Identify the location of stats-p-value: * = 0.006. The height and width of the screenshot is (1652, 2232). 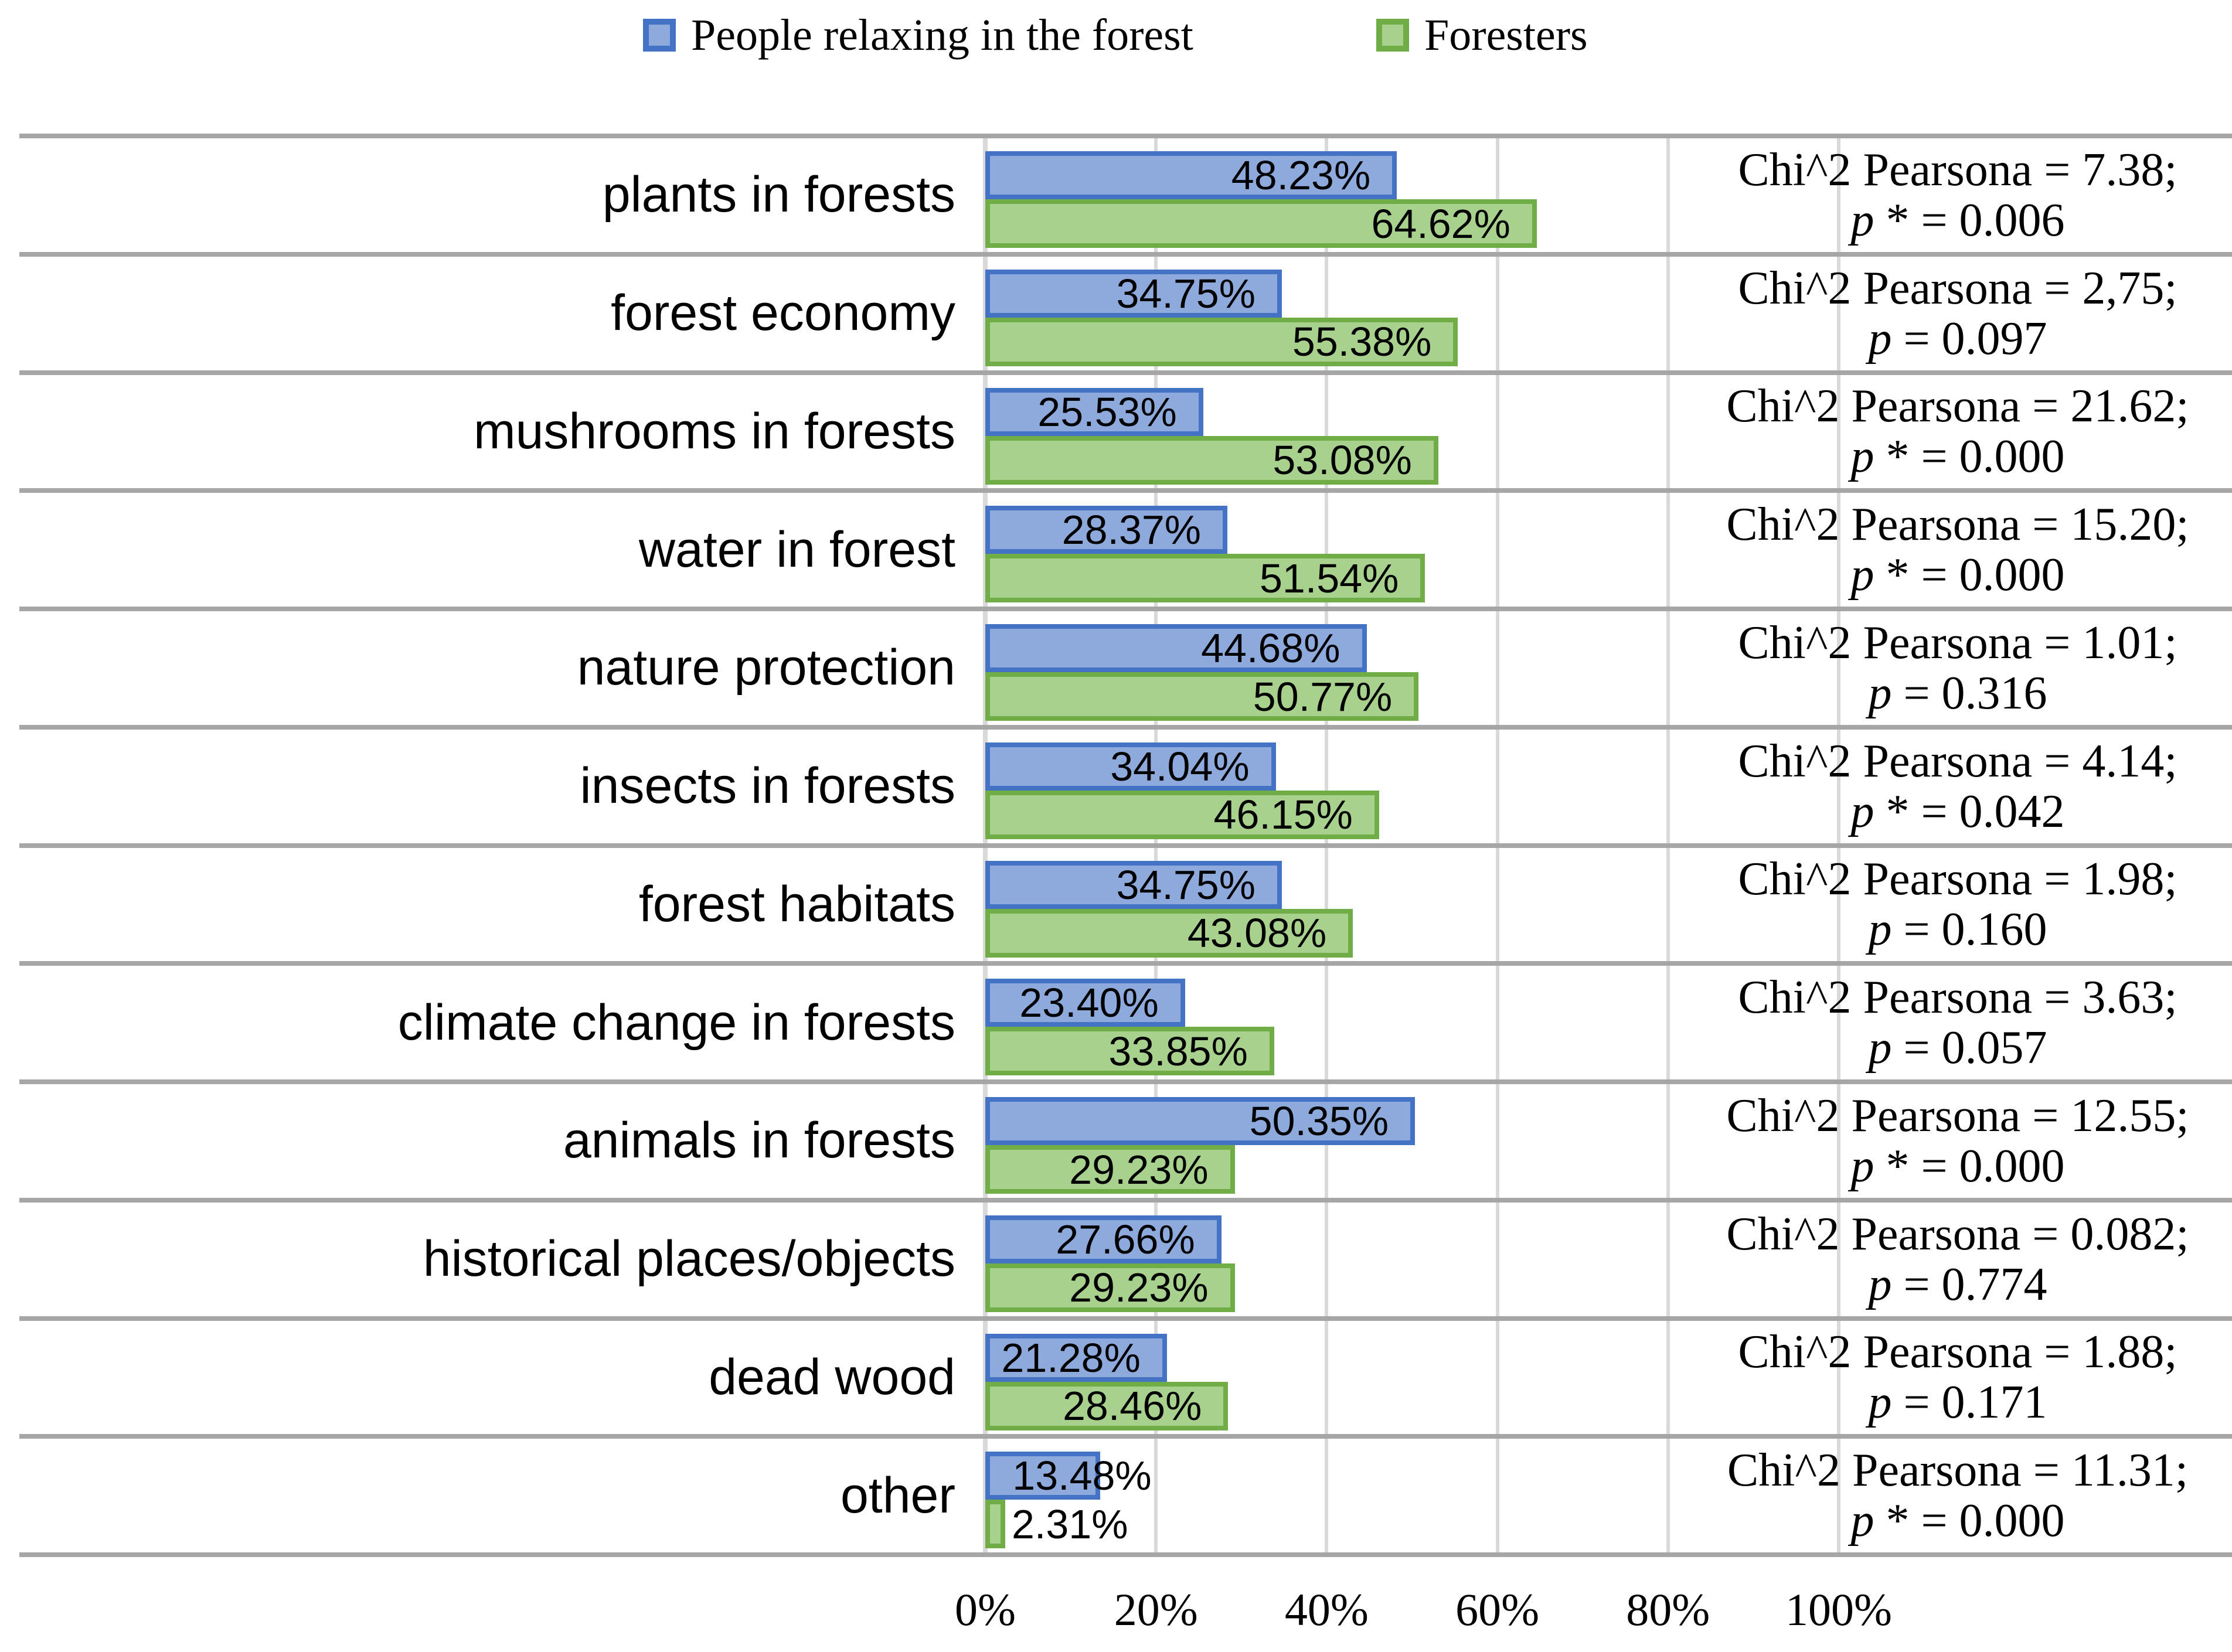
(1969, 220).